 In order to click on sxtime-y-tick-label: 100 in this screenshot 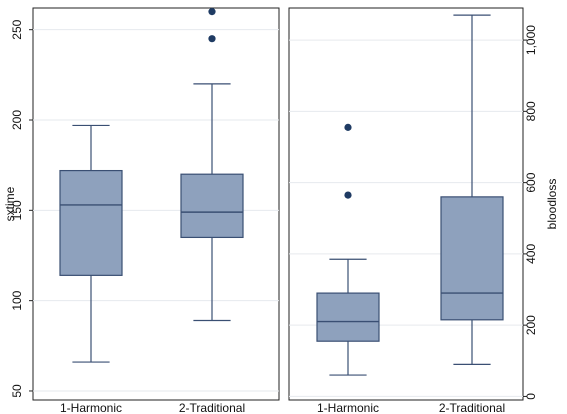, I will do `click(17, 300)`.